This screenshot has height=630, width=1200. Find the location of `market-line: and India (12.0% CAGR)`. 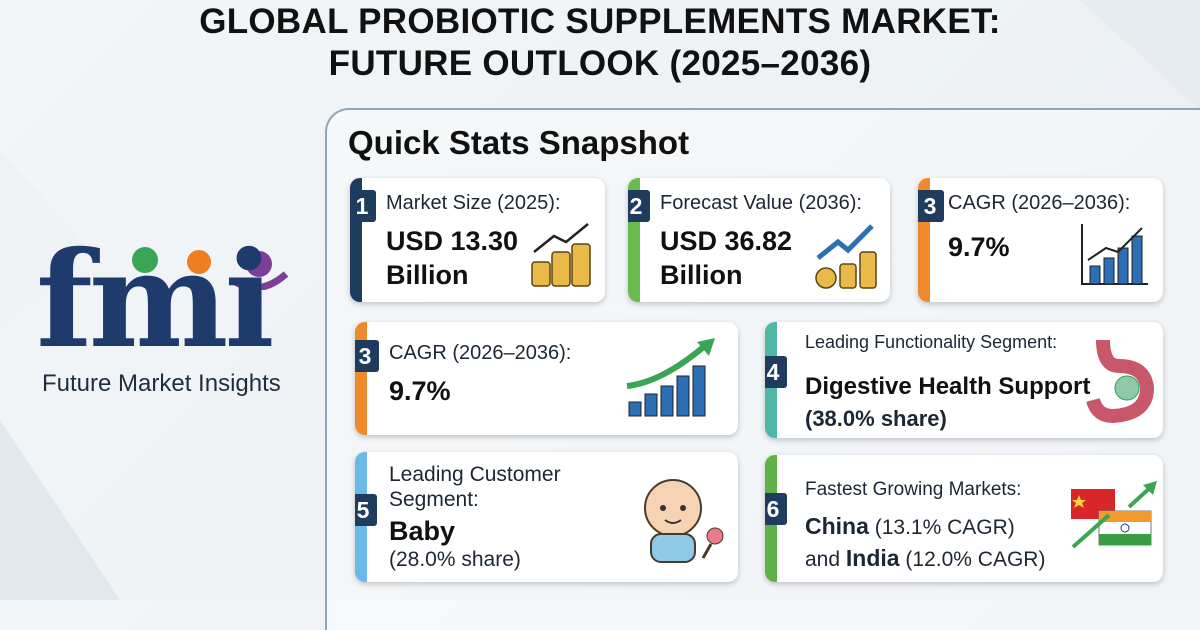

market-line: and India (12.0% CAGR) is located at coordinates (925, 558).